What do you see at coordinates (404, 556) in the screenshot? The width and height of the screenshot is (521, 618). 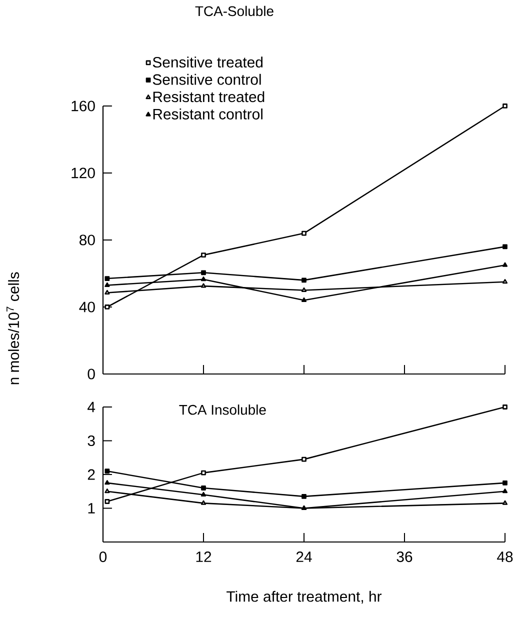 I see `x-tick-label: 36` at bounding box center [404, 556].